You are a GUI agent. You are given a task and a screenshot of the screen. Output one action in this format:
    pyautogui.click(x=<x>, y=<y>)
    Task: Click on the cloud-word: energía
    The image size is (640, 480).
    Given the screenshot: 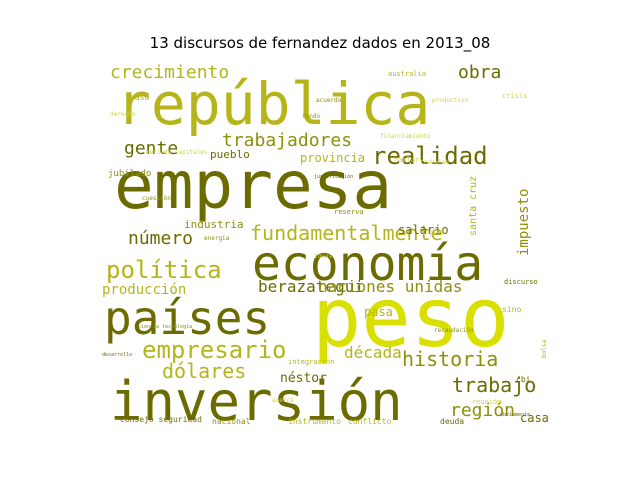 What is the action you would take?
    pyautogui.click(x=217, y=238)
    